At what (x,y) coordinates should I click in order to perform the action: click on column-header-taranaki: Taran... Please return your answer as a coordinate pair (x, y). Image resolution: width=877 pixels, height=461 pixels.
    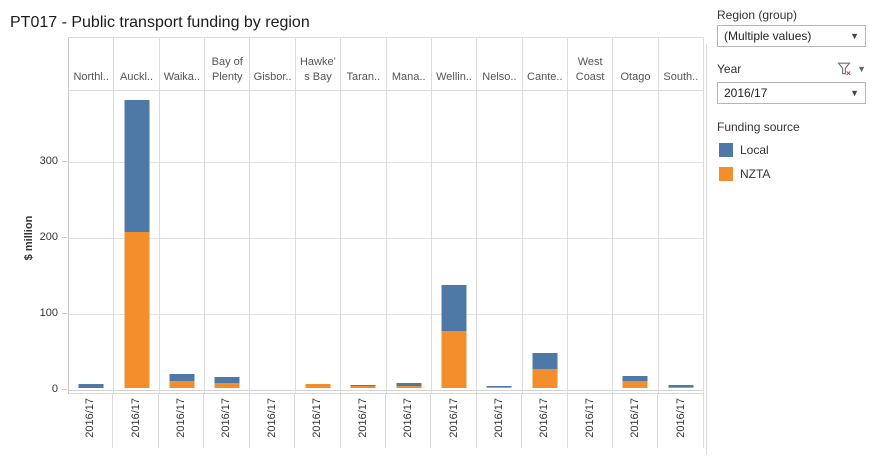
    Looking at the image, I should click on (363, 64).